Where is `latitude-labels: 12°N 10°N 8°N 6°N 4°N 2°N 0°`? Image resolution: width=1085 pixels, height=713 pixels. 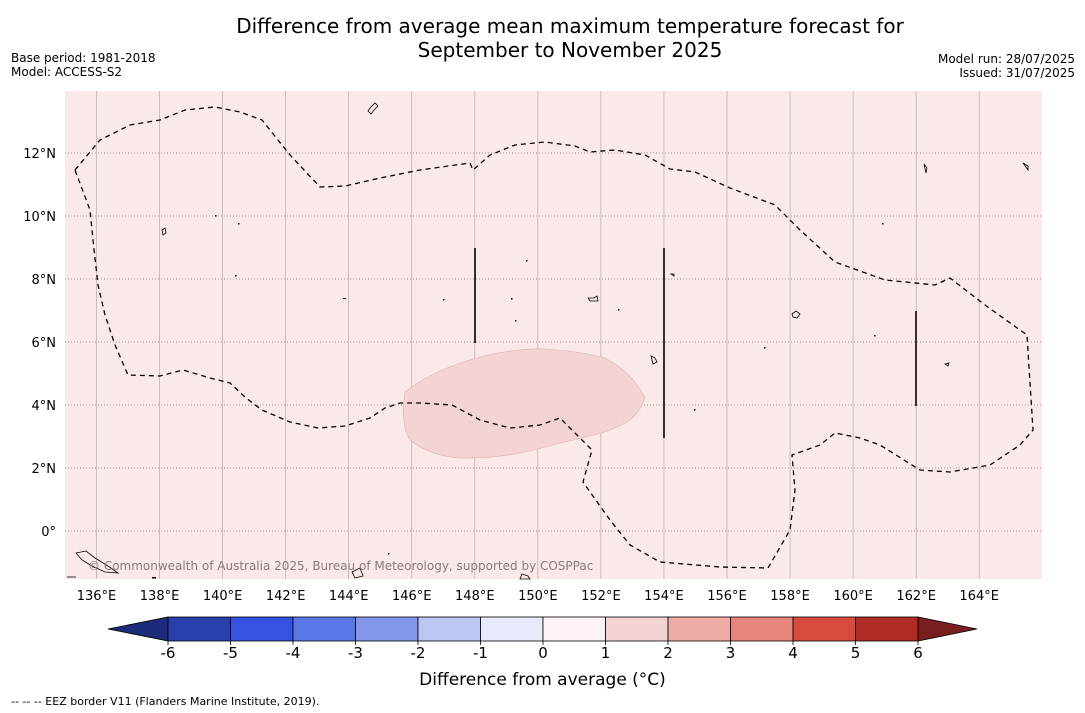
latitude-labels: 12°N 10°N 8°N 6°N 4°N 2°N 0° is located at coordinates (39, 343).